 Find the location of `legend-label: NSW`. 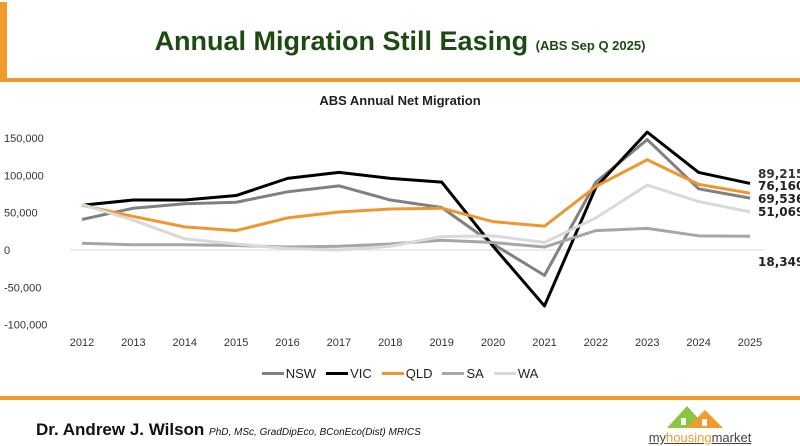

legend-label: NSW is located at coordinates (301, 373).